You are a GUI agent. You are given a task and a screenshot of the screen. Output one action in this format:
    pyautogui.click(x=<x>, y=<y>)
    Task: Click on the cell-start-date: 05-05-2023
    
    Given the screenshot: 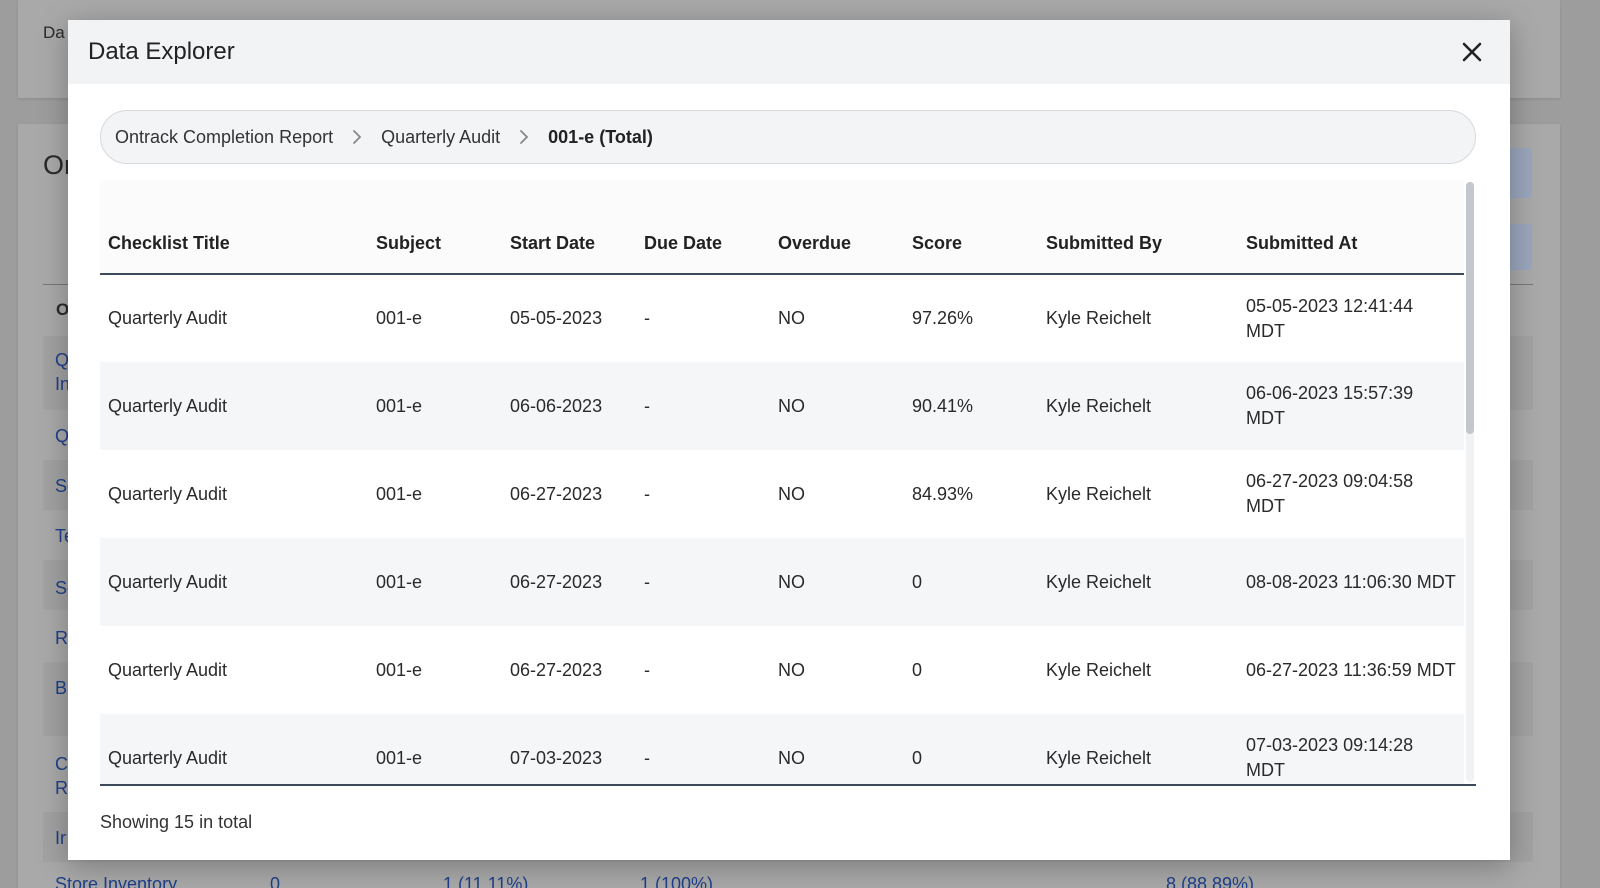 What is the action you would take?
    pyautogui.click(x=556, y=318)
    